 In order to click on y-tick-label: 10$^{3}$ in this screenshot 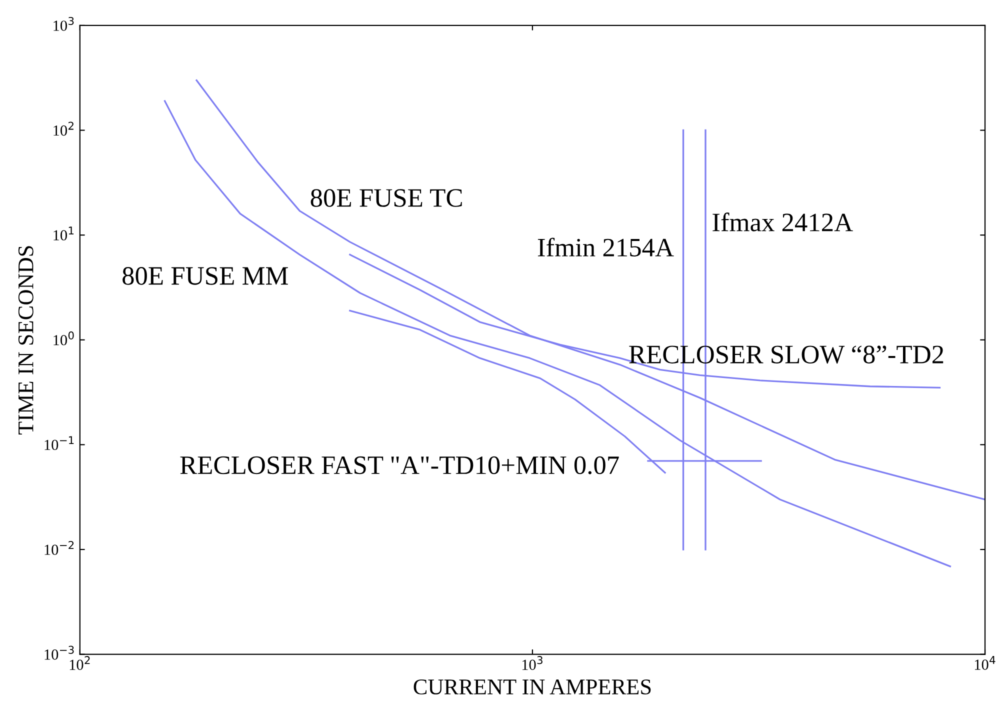, I will do `click(64, 23)`.